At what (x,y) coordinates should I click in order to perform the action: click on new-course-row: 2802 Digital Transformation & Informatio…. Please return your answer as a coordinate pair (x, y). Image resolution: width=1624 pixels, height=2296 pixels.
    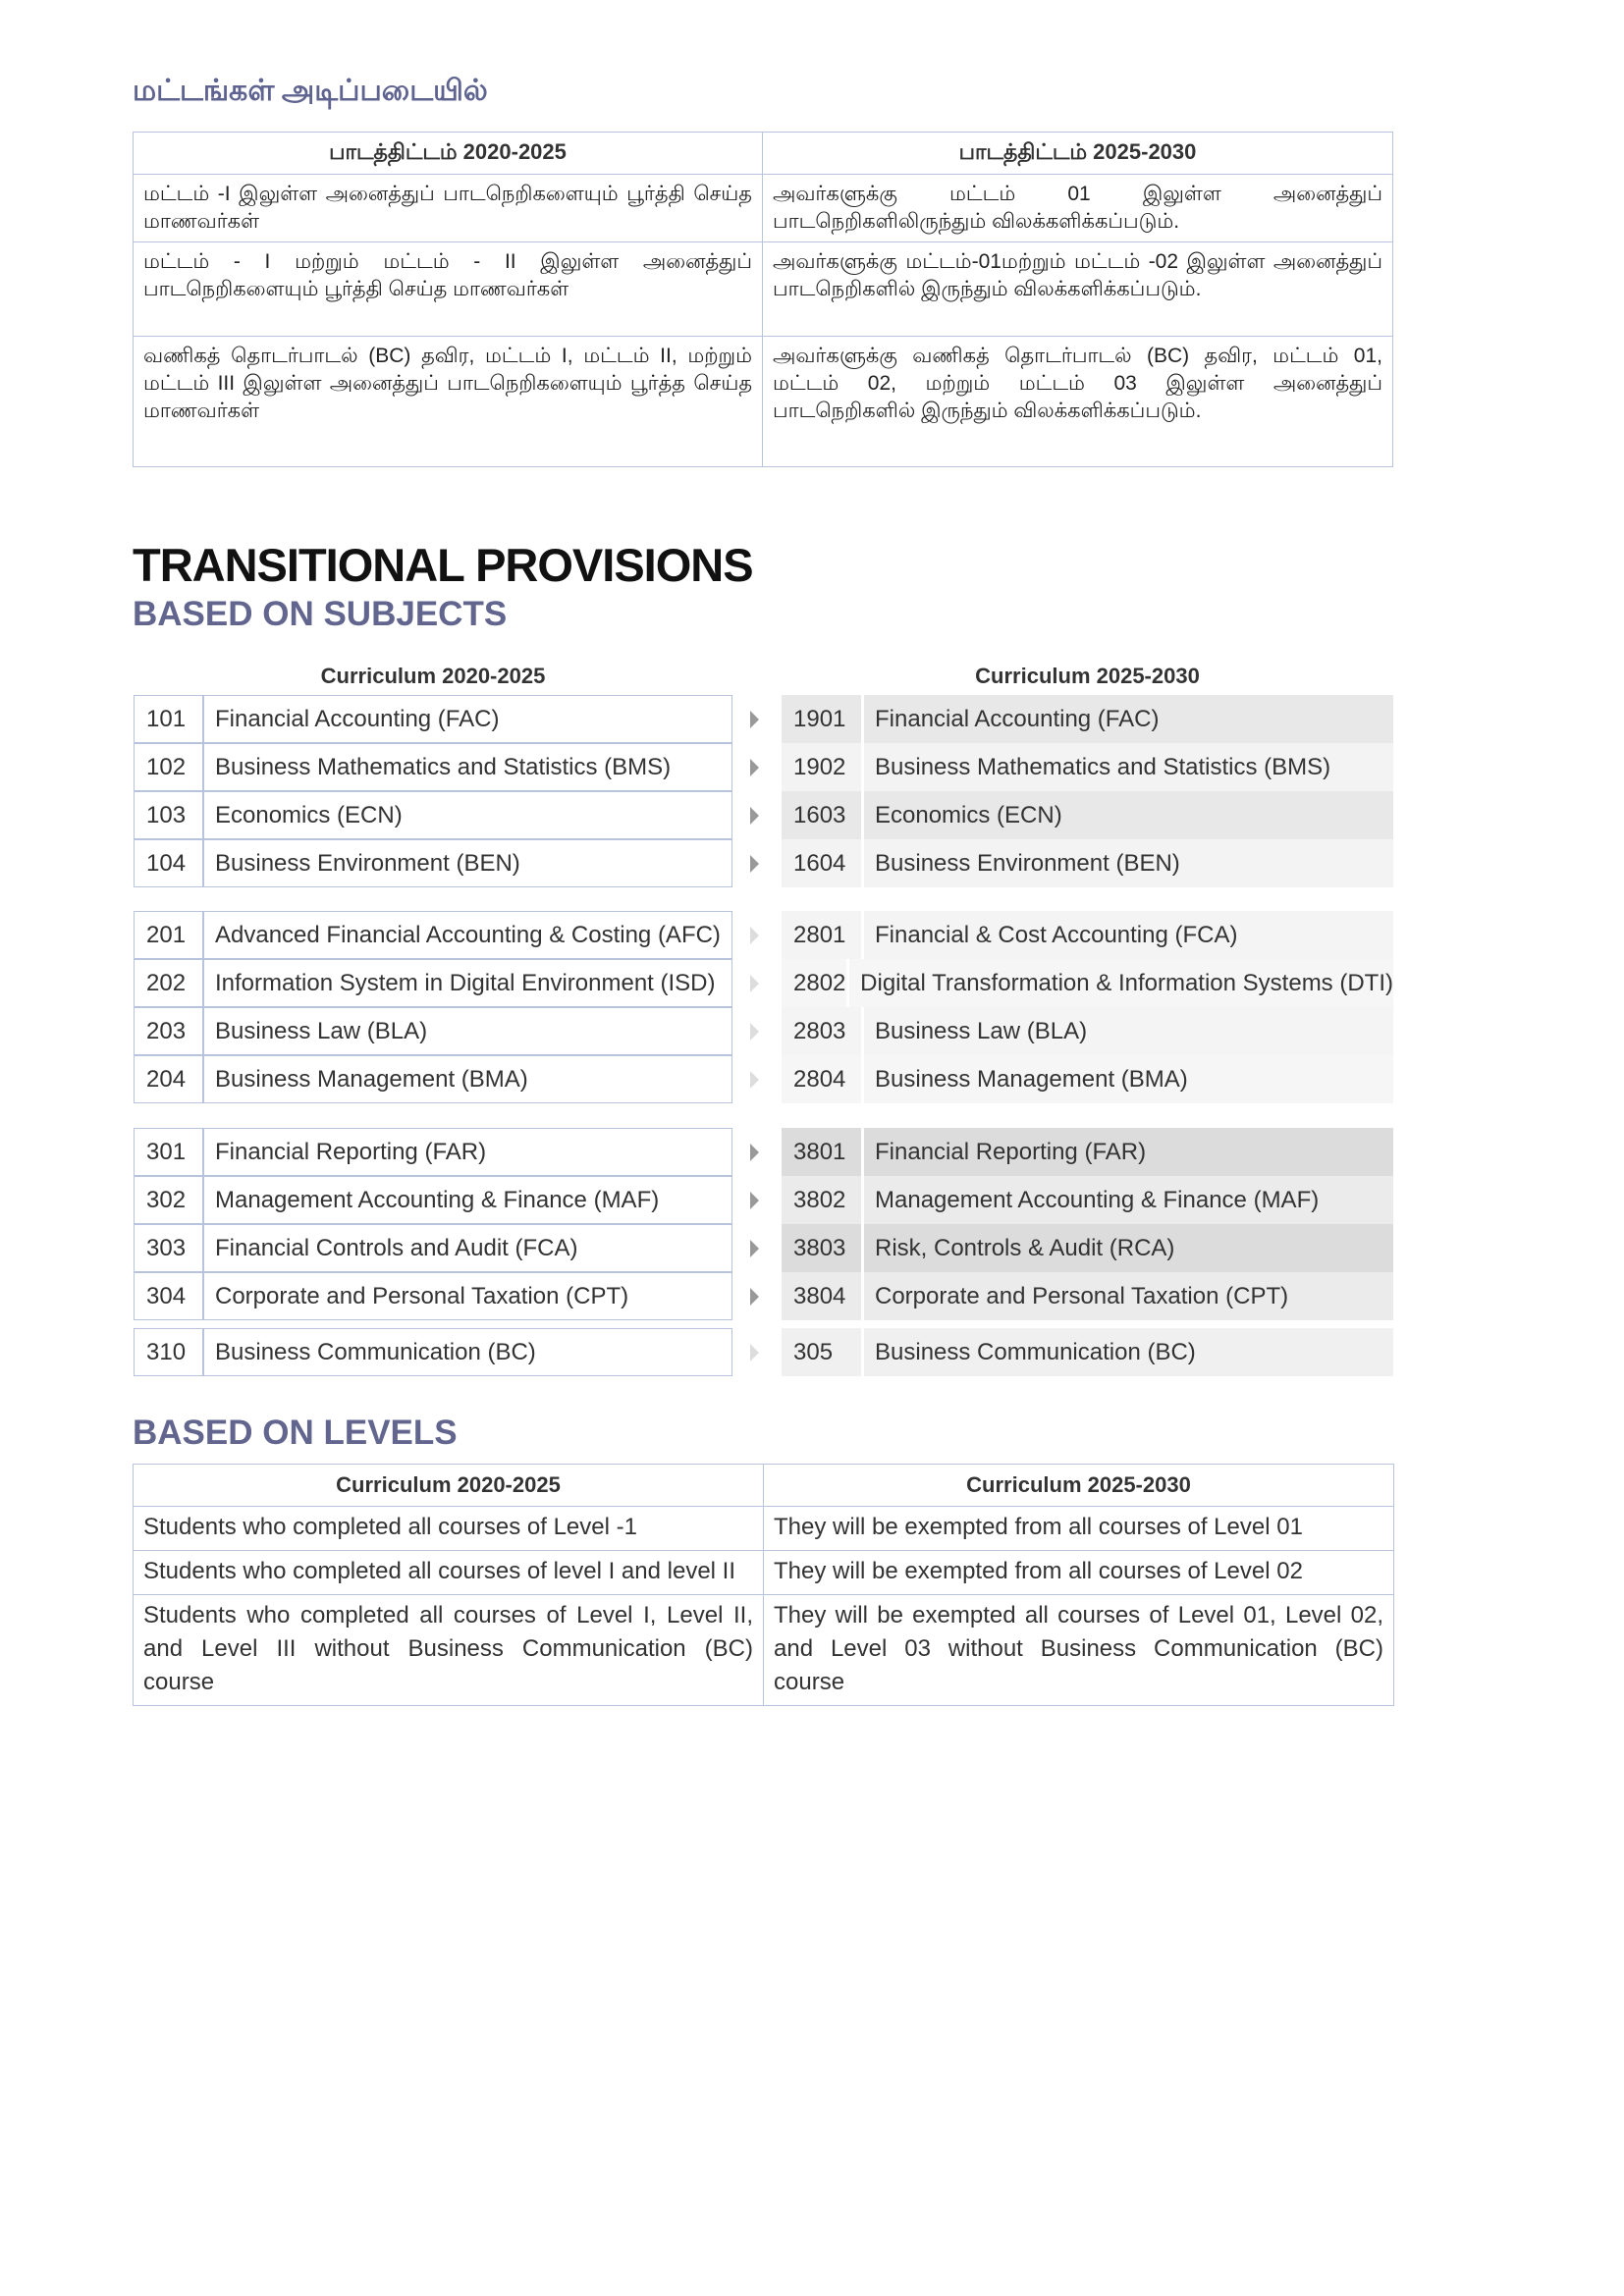
    Looking at the image, I should click on (1087, 983).